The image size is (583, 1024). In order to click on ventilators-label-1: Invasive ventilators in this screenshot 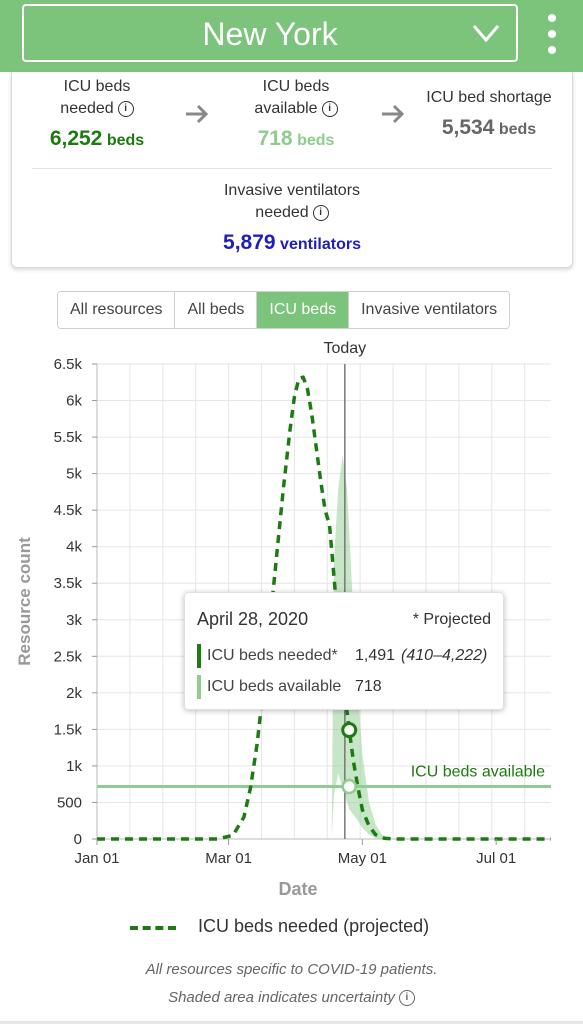, I will do `click(292, 190)`.